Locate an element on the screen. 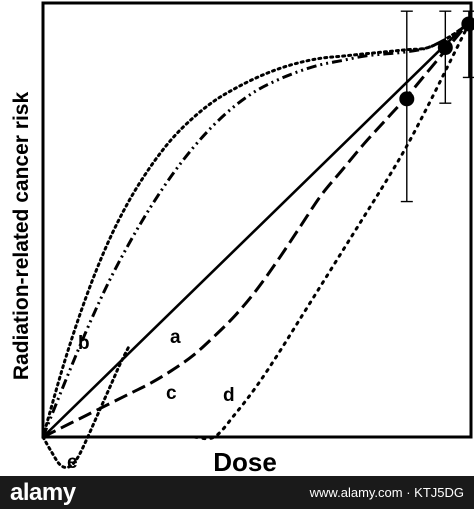 The width and height of the screenshot is (474, 509). stock-logo: alamy is located at coordinates (43, 492).